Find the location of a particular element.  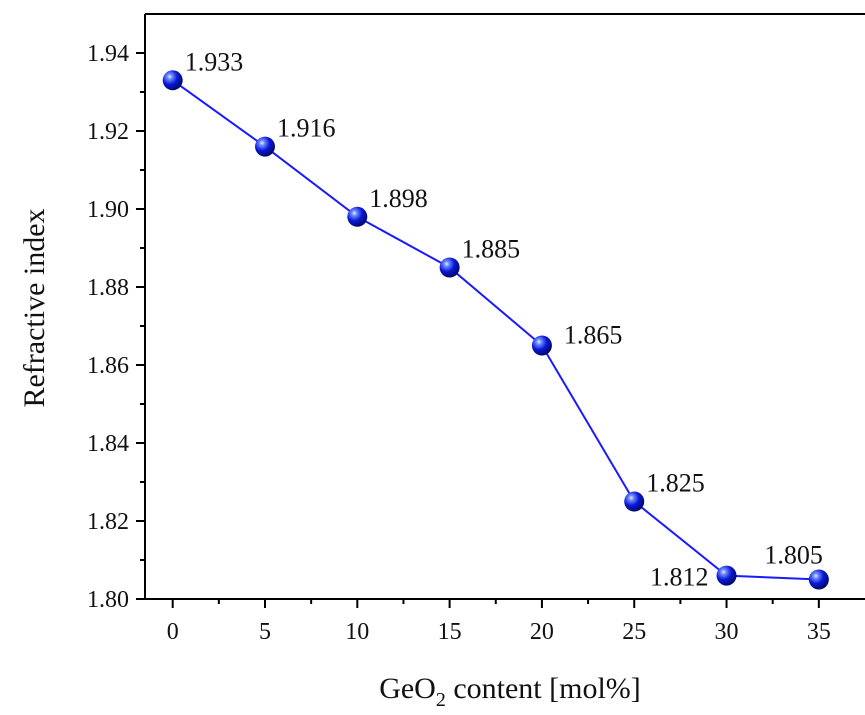

y-tick-label: 1.82 is located at coordinates (108, 522).